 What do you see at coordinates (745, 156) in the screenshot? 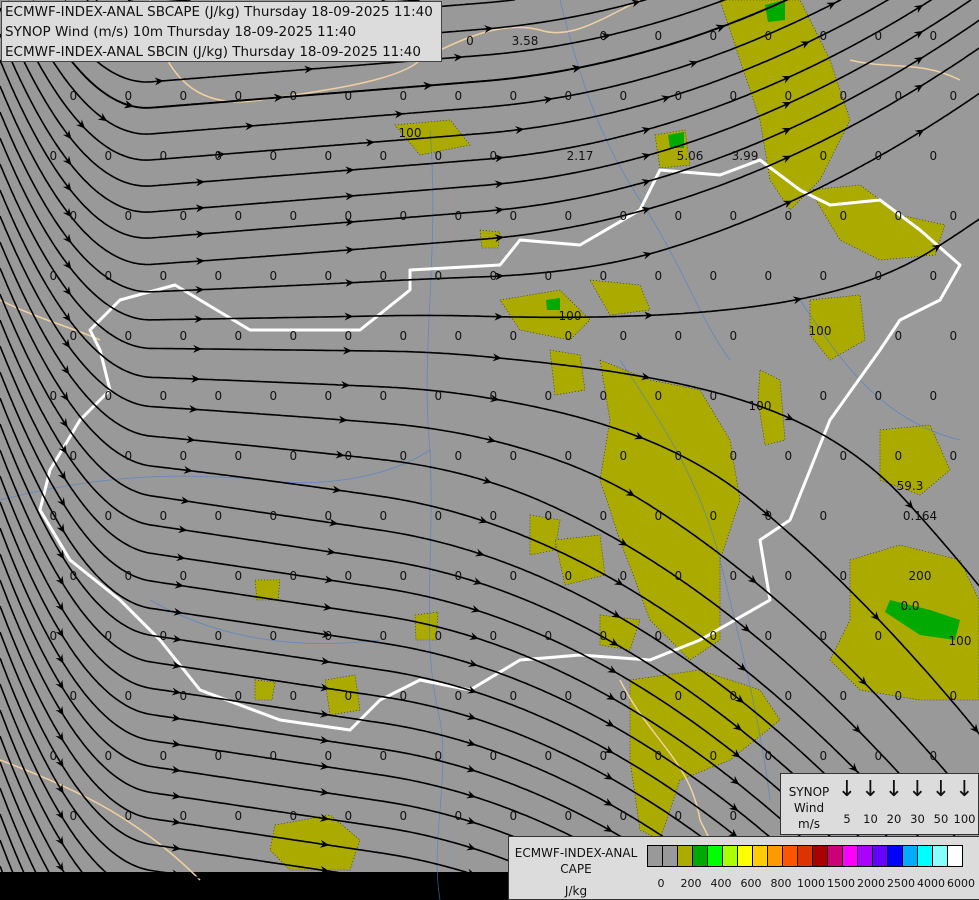
I see `value-label: 3.99` at bounding box center [745, 156].